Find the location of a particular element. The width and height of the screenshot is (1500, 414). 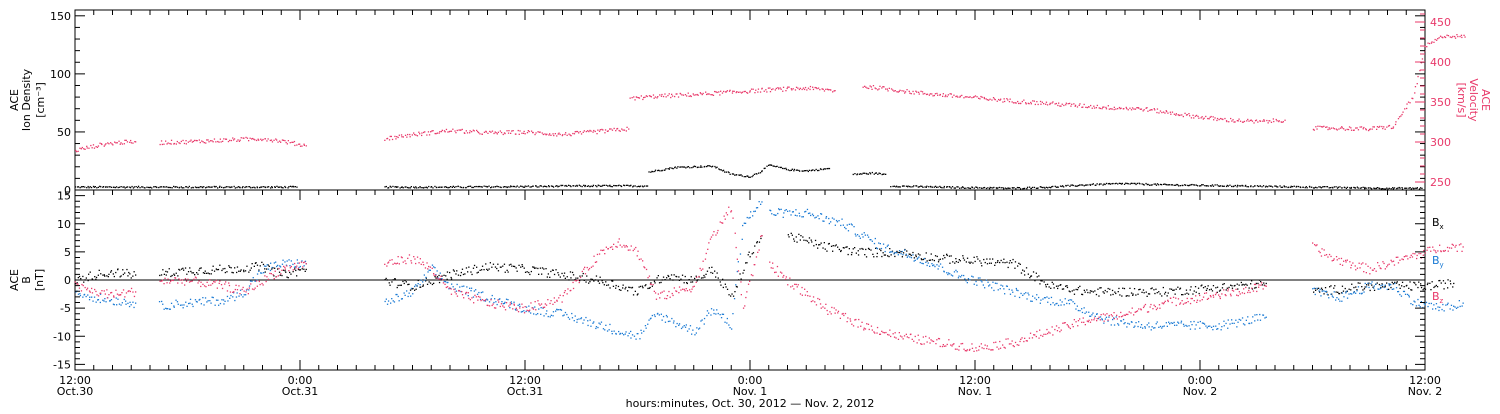

bottom-left-axis-label-line-2: B is located at coordinates (26, 280).